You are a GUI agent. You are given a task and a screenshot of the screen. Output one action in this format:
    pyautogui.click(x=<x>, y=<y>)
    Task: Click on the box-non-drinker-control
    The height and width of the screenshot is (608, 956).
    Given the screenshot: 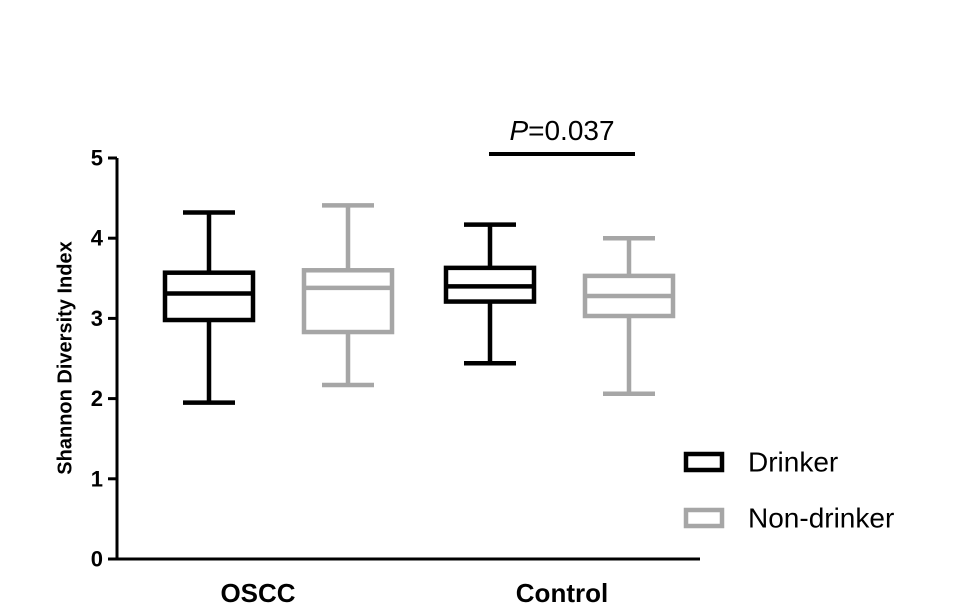 What is the action you would take?
    pyautogui.click(x=629, y=316)
    